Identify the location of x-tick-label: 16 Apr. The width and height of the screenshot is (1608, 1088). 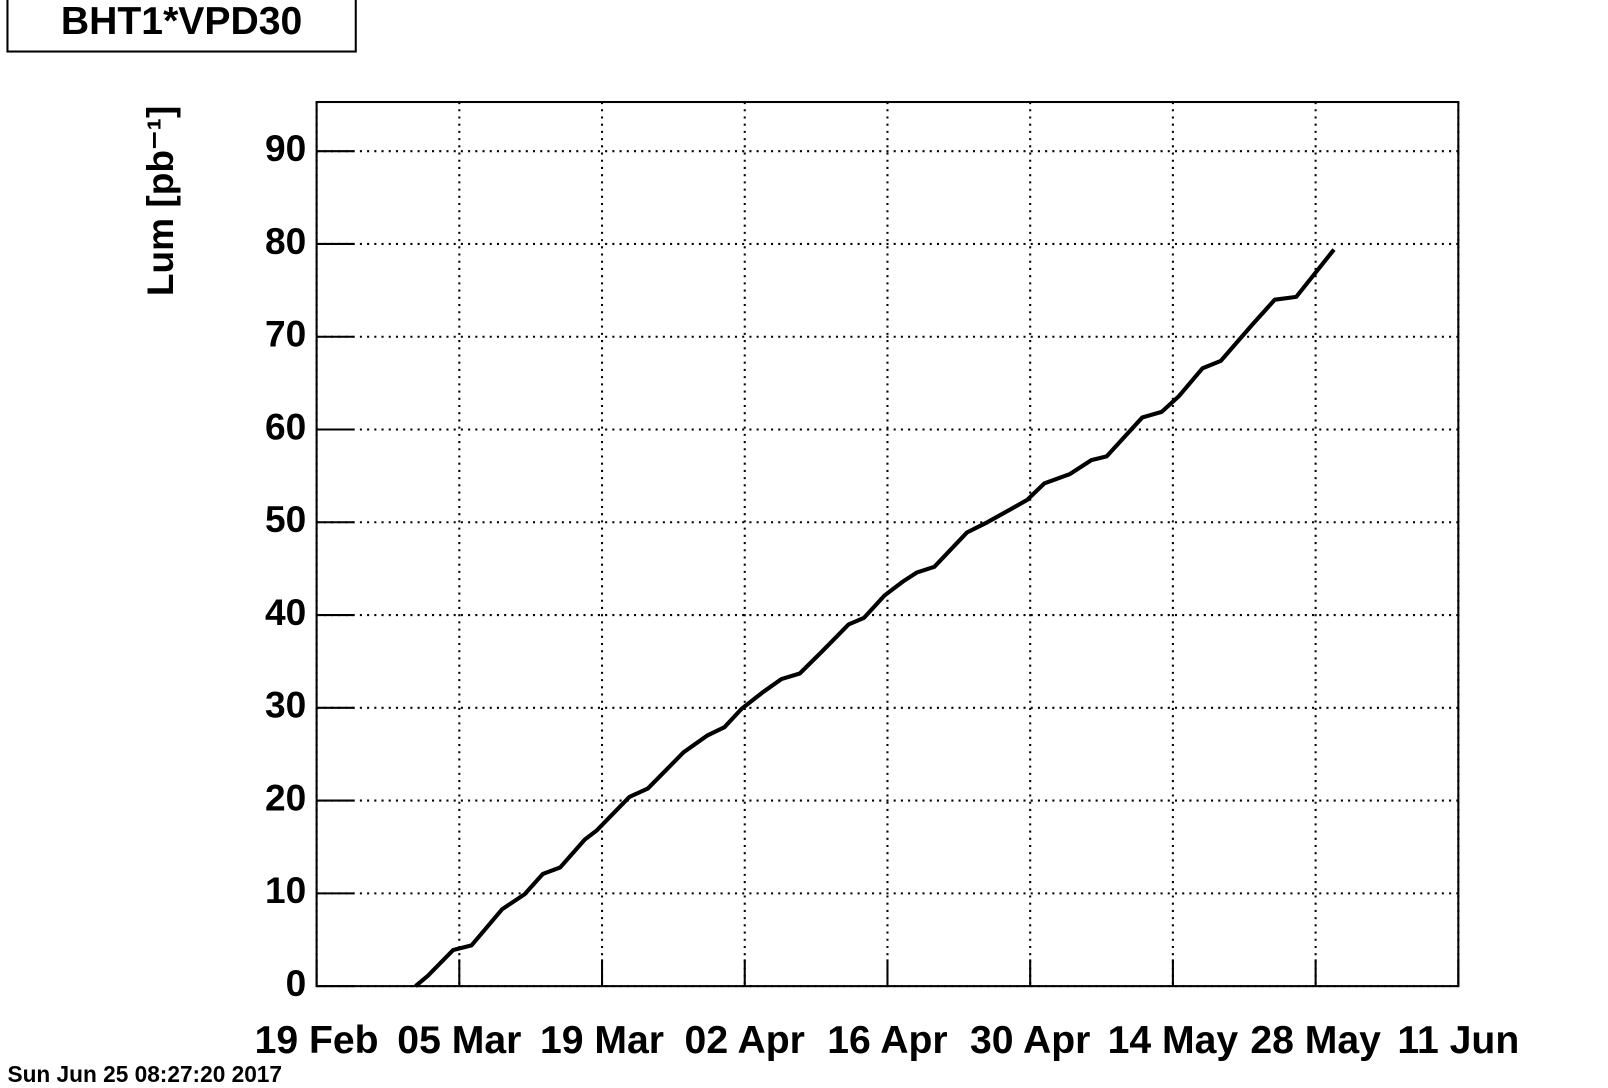
(887, 1040).